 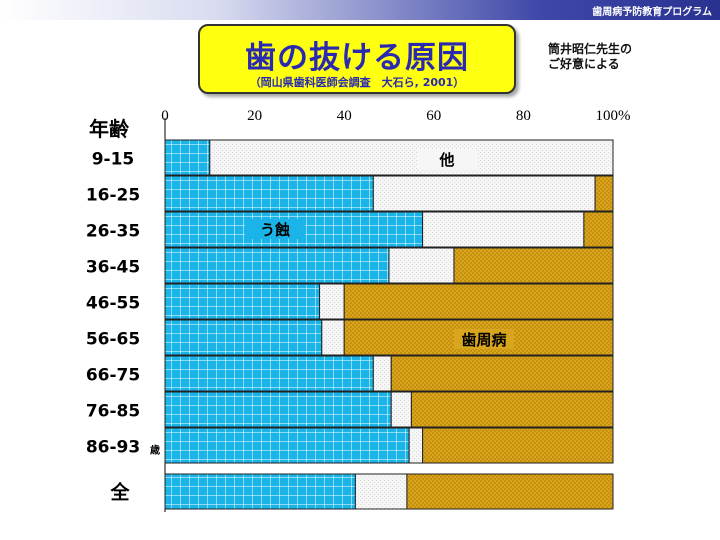 What do you see at coordinates (113, 340) in the screenshot?
I see `category-label: 56-65` at bounding box center [113, 340].